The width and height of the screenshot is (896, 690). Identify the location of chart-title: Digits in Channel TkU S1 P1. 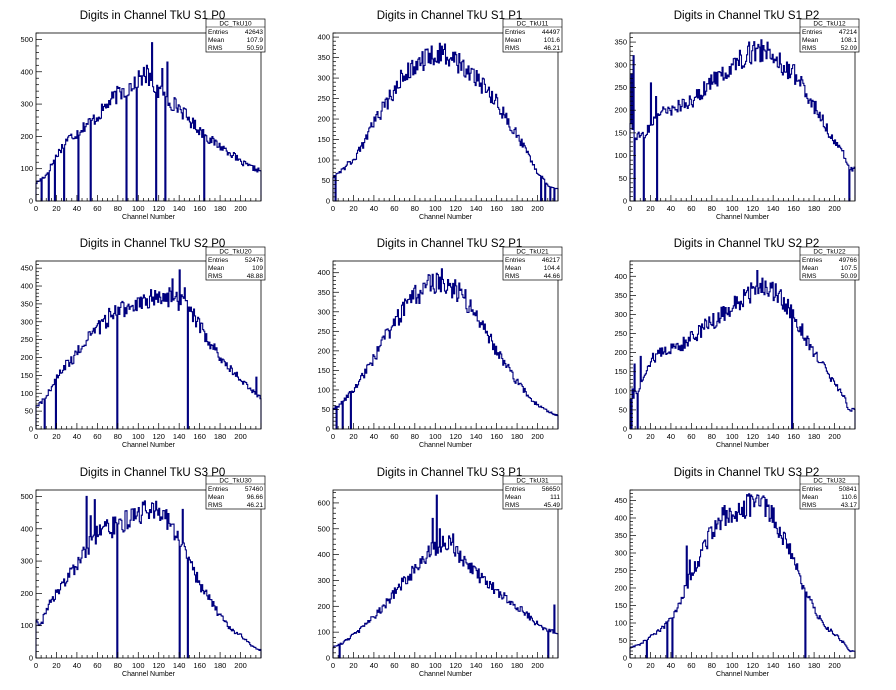
(450, 16).